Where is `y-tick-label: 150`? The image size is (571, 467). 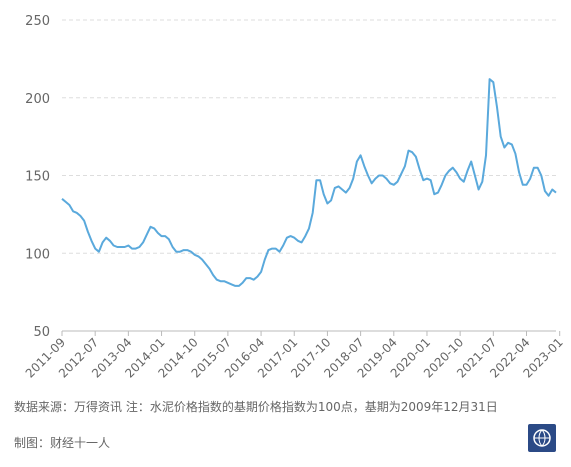 y-tick-label: 150 is located at coordinates (37, 177).